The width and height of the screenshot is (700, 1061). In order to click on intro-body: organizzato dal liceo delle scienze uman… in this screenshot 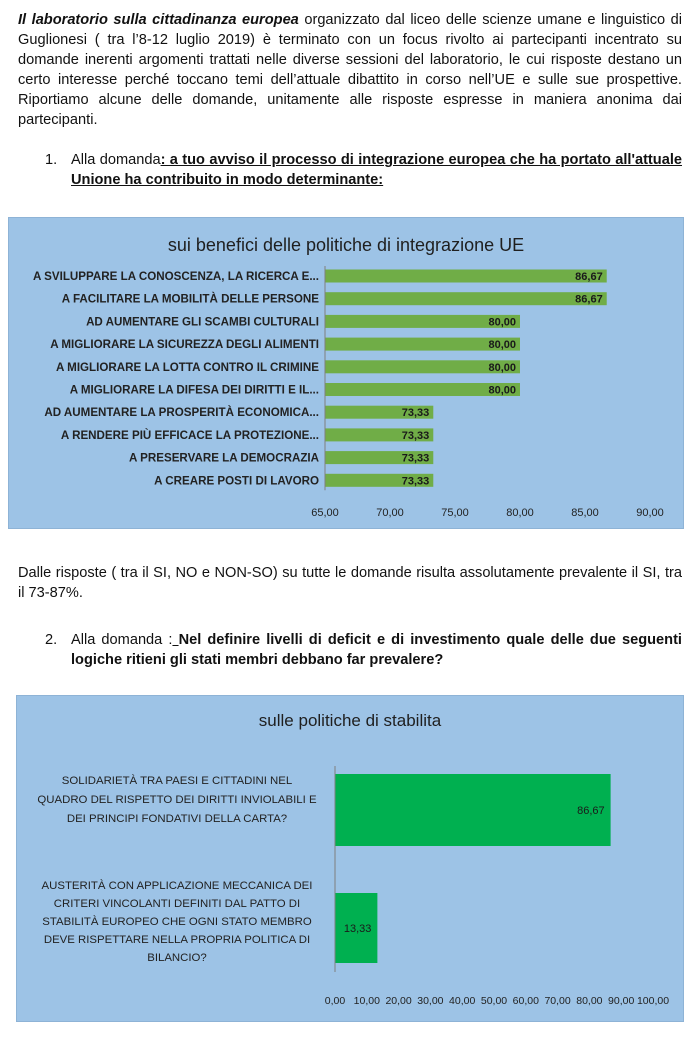, I will do `click(350, 70)`.